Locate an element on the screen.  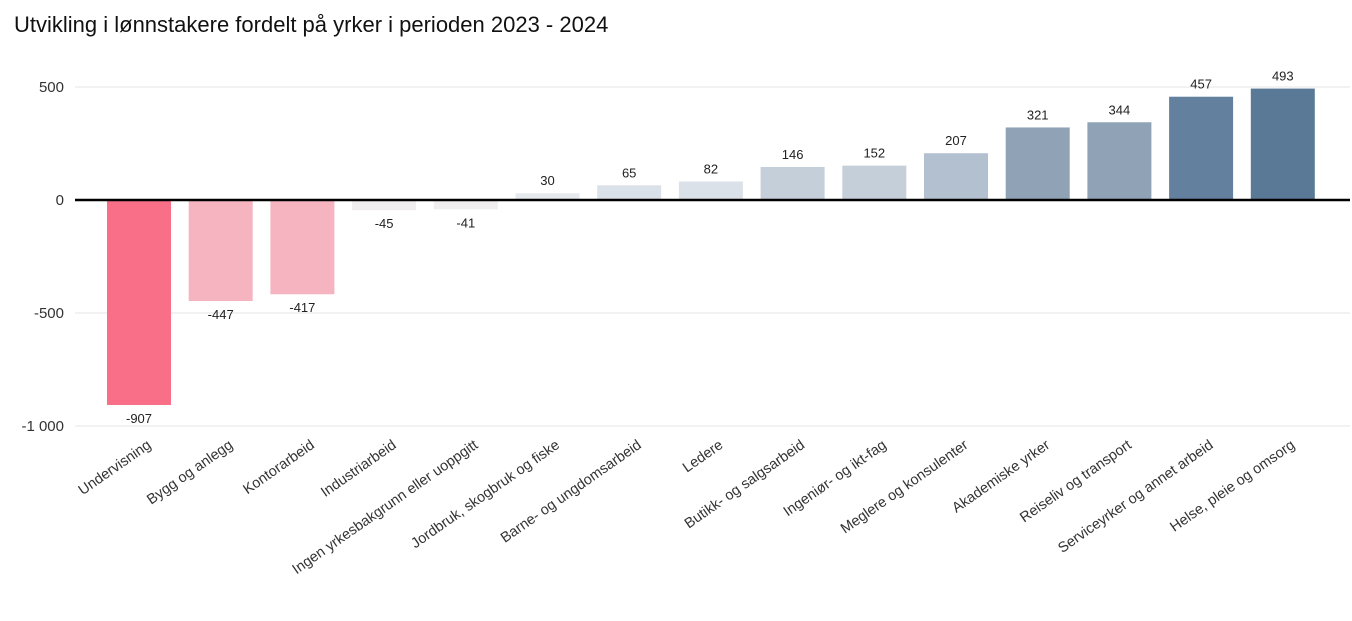
data-label: 65 is located at coordinates (629, 172).